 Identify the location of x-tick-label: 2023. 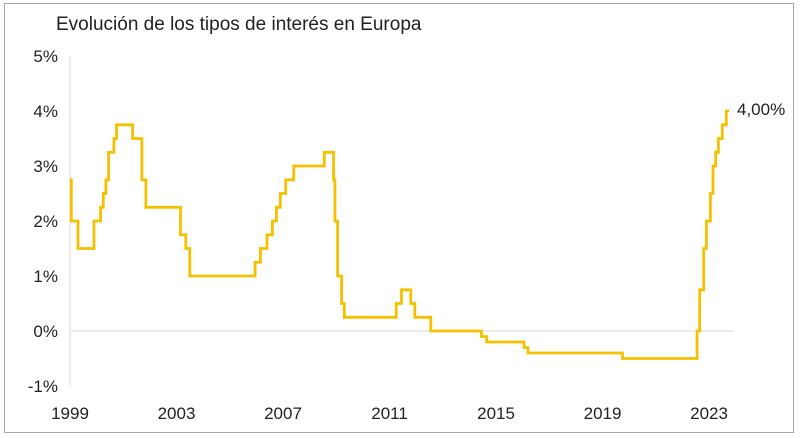
(709, 413).